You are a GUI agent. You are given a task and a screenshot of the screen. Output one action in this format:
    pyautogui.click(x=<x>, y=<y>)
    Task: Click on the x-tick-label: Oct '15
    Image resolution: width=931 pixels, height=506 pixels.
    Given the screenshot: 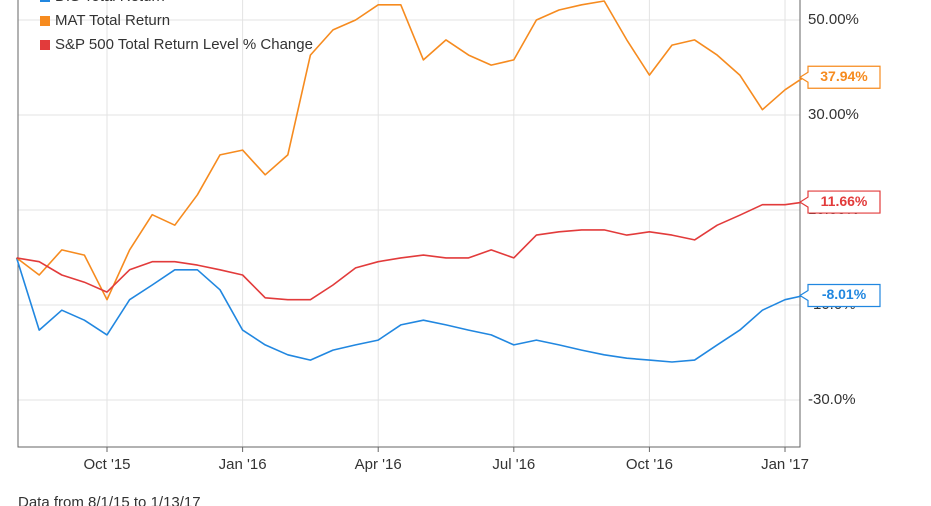 What is the action you would take?
    pyautogui.click(x=106, y=464)
    